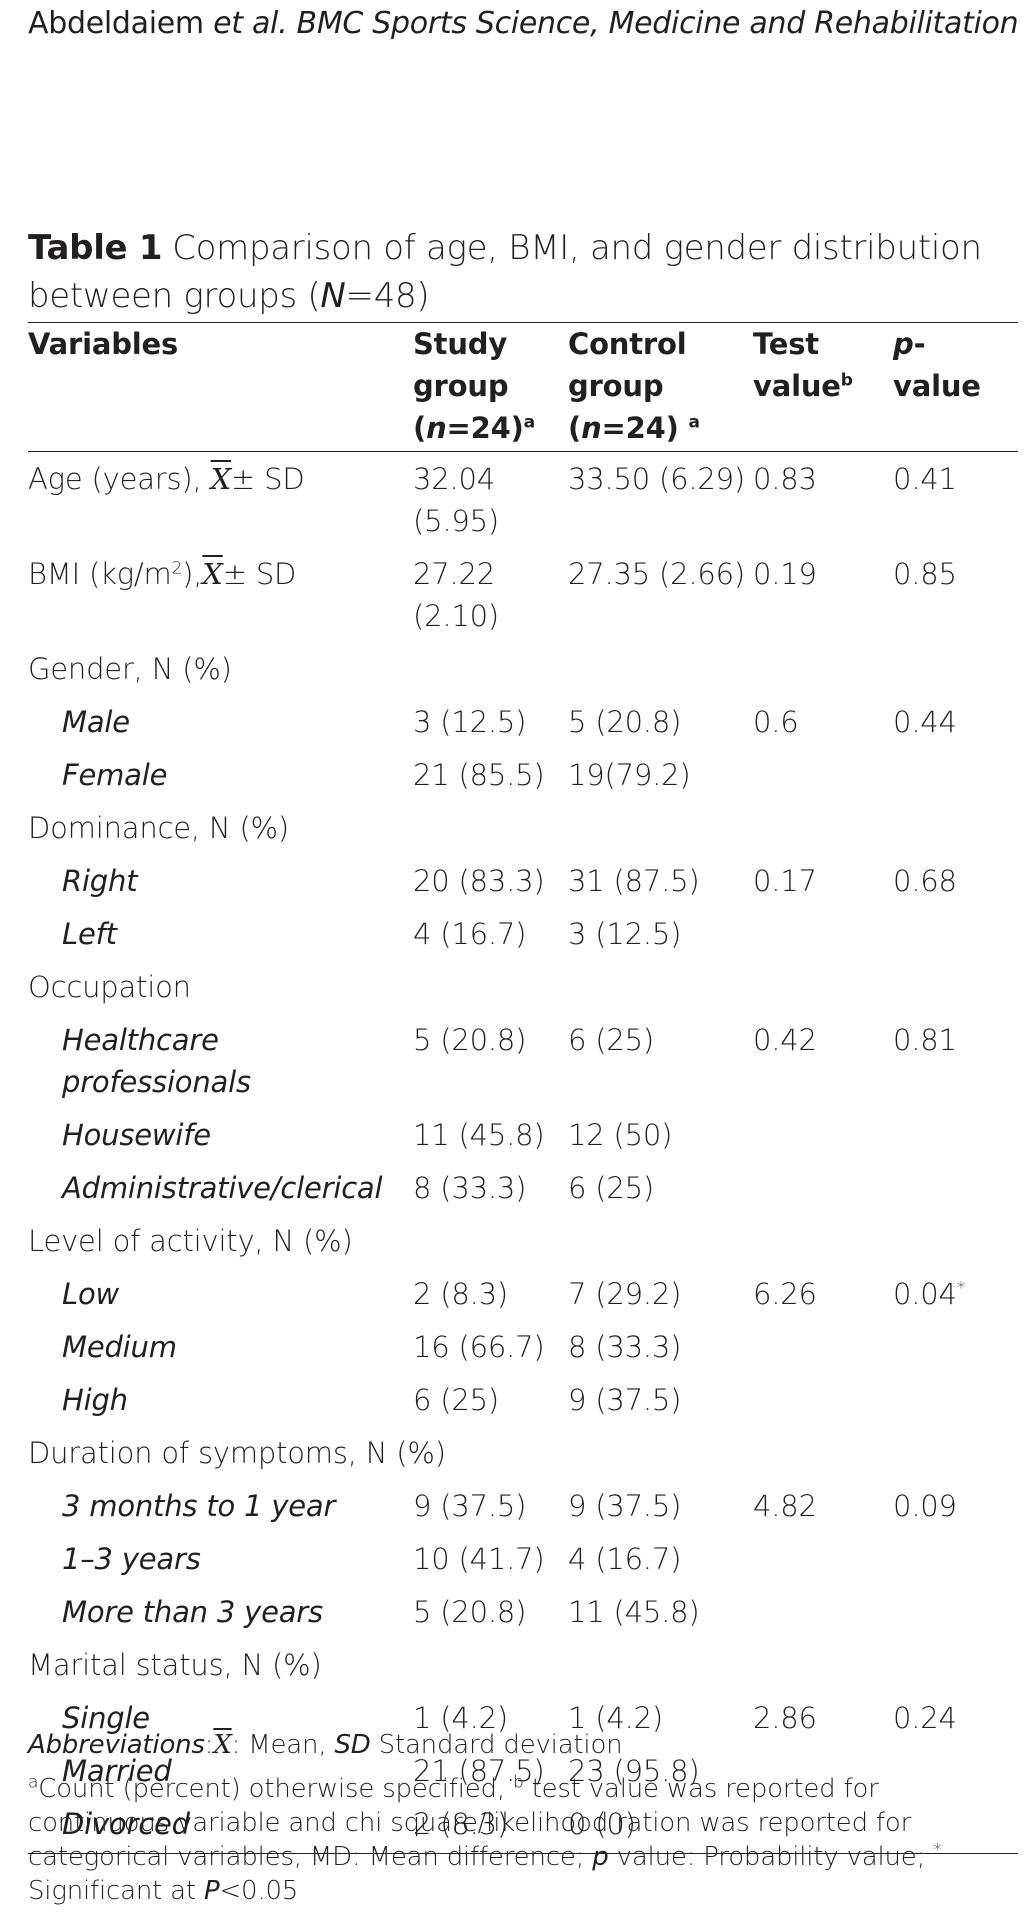 The height and width of the screenshot is (1918, 1036). I want to click on cell-p: 0.81, so click(925, 1040).